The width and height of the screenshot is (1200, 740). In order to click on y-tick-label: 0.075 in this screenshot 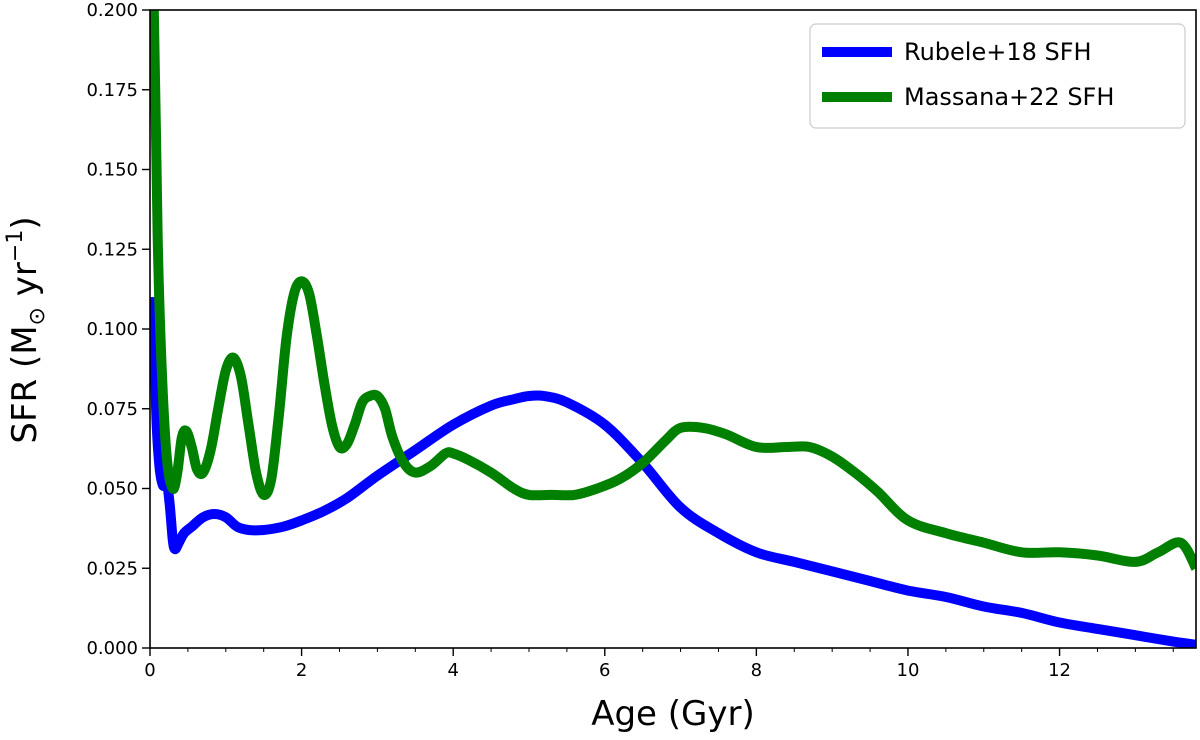, I will do `click(112, 409)`.